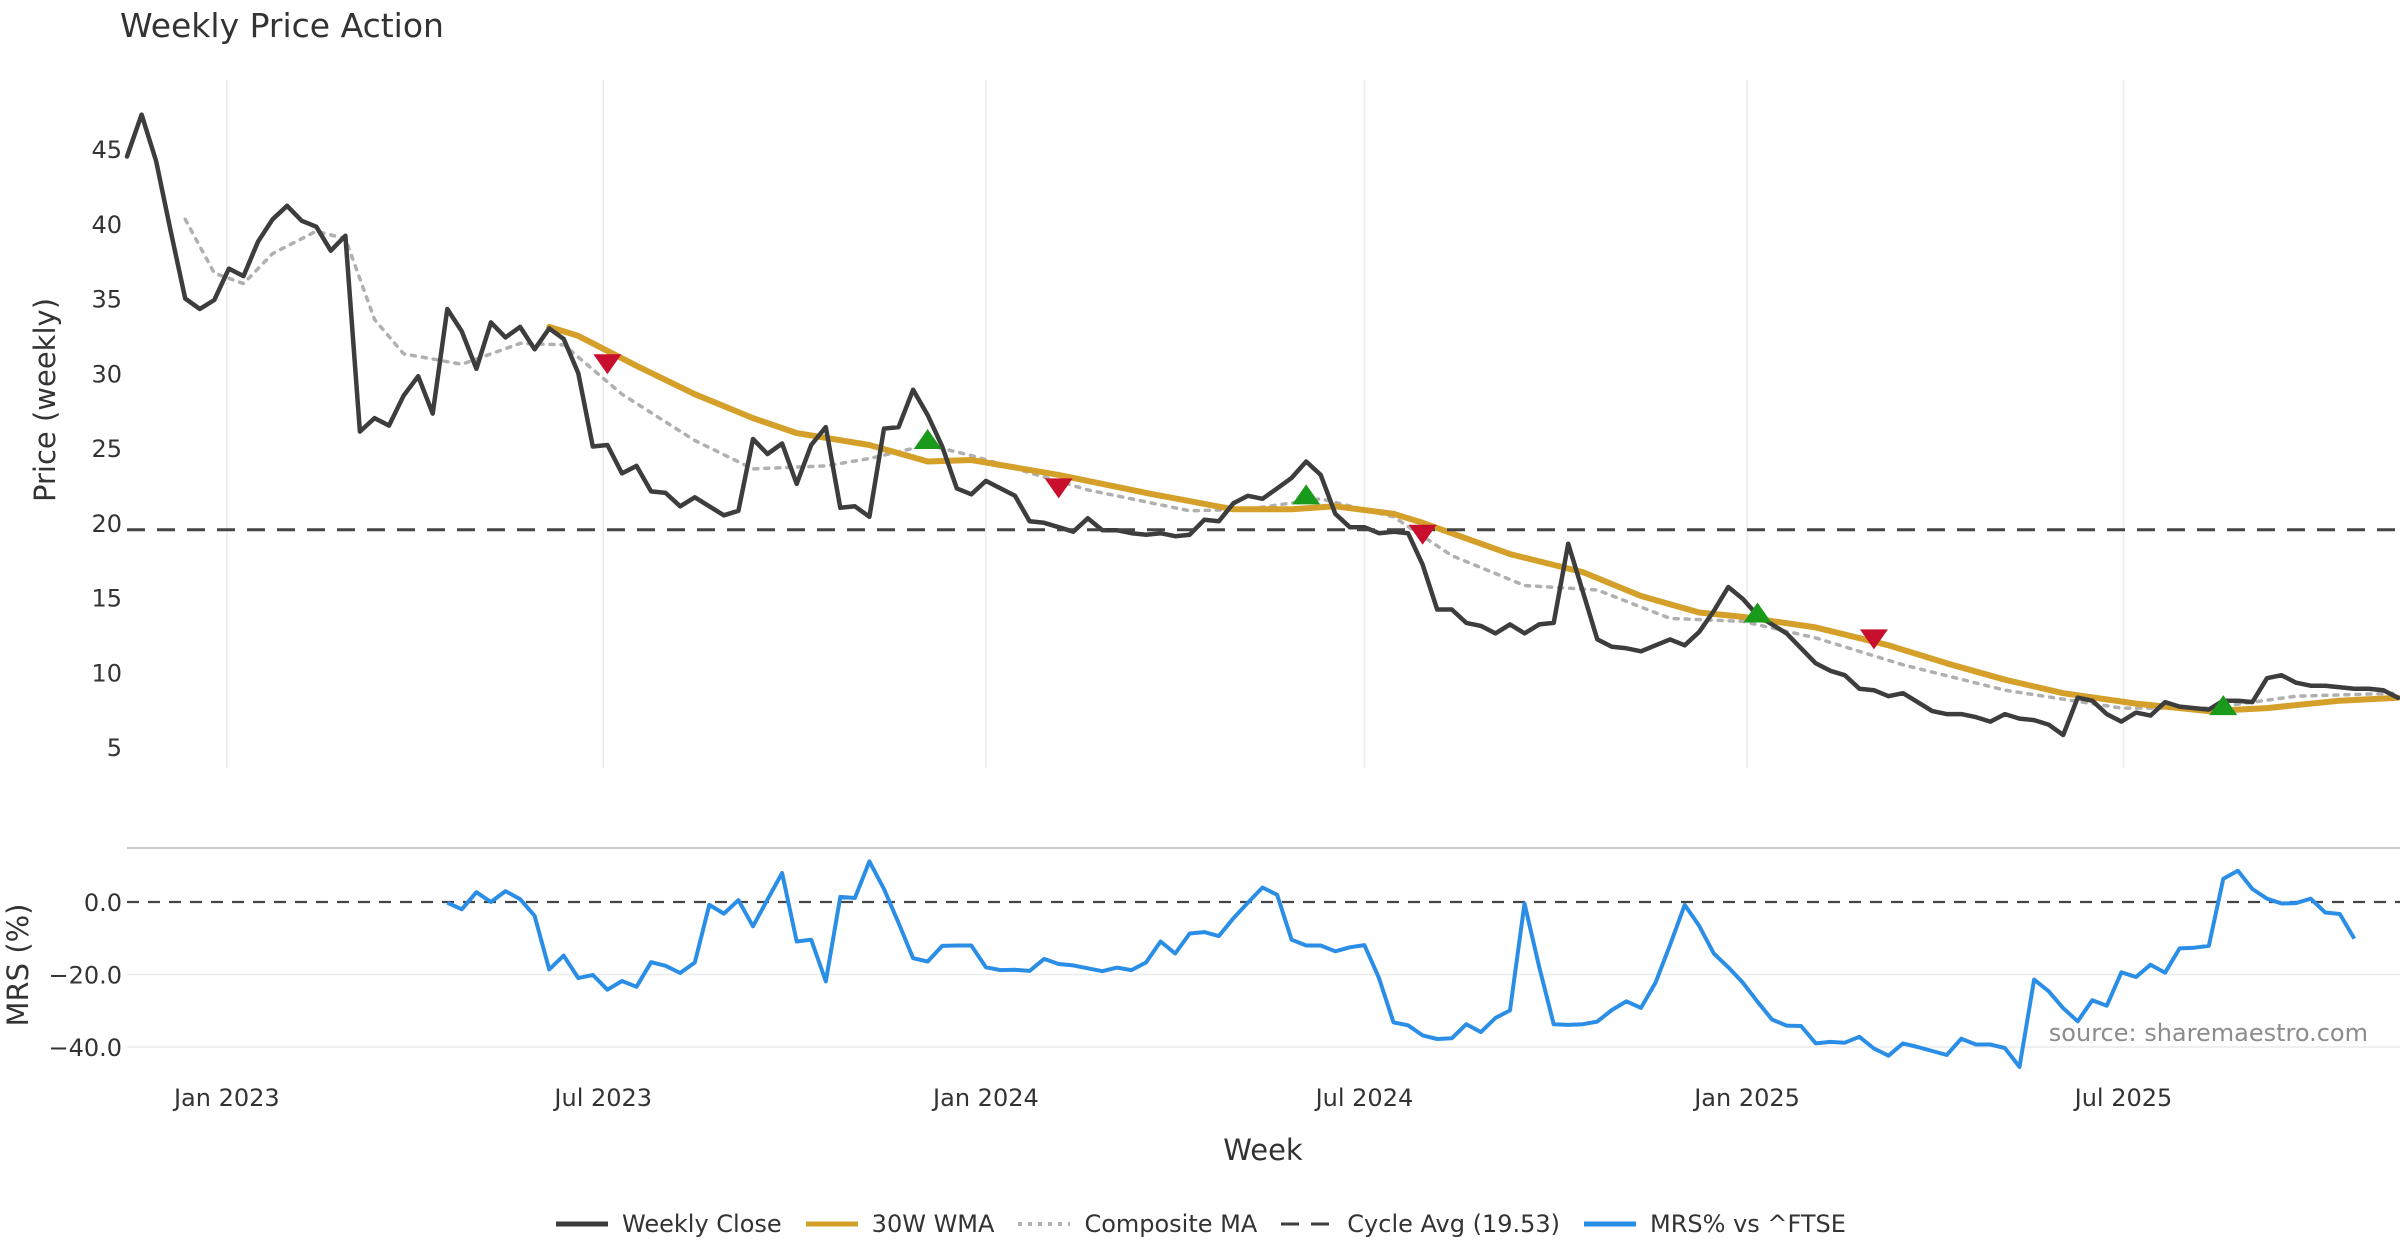  Describe the element at coordinates (106, 449) in the screenshot. I see `price-y-tick-label: 25` at that location.